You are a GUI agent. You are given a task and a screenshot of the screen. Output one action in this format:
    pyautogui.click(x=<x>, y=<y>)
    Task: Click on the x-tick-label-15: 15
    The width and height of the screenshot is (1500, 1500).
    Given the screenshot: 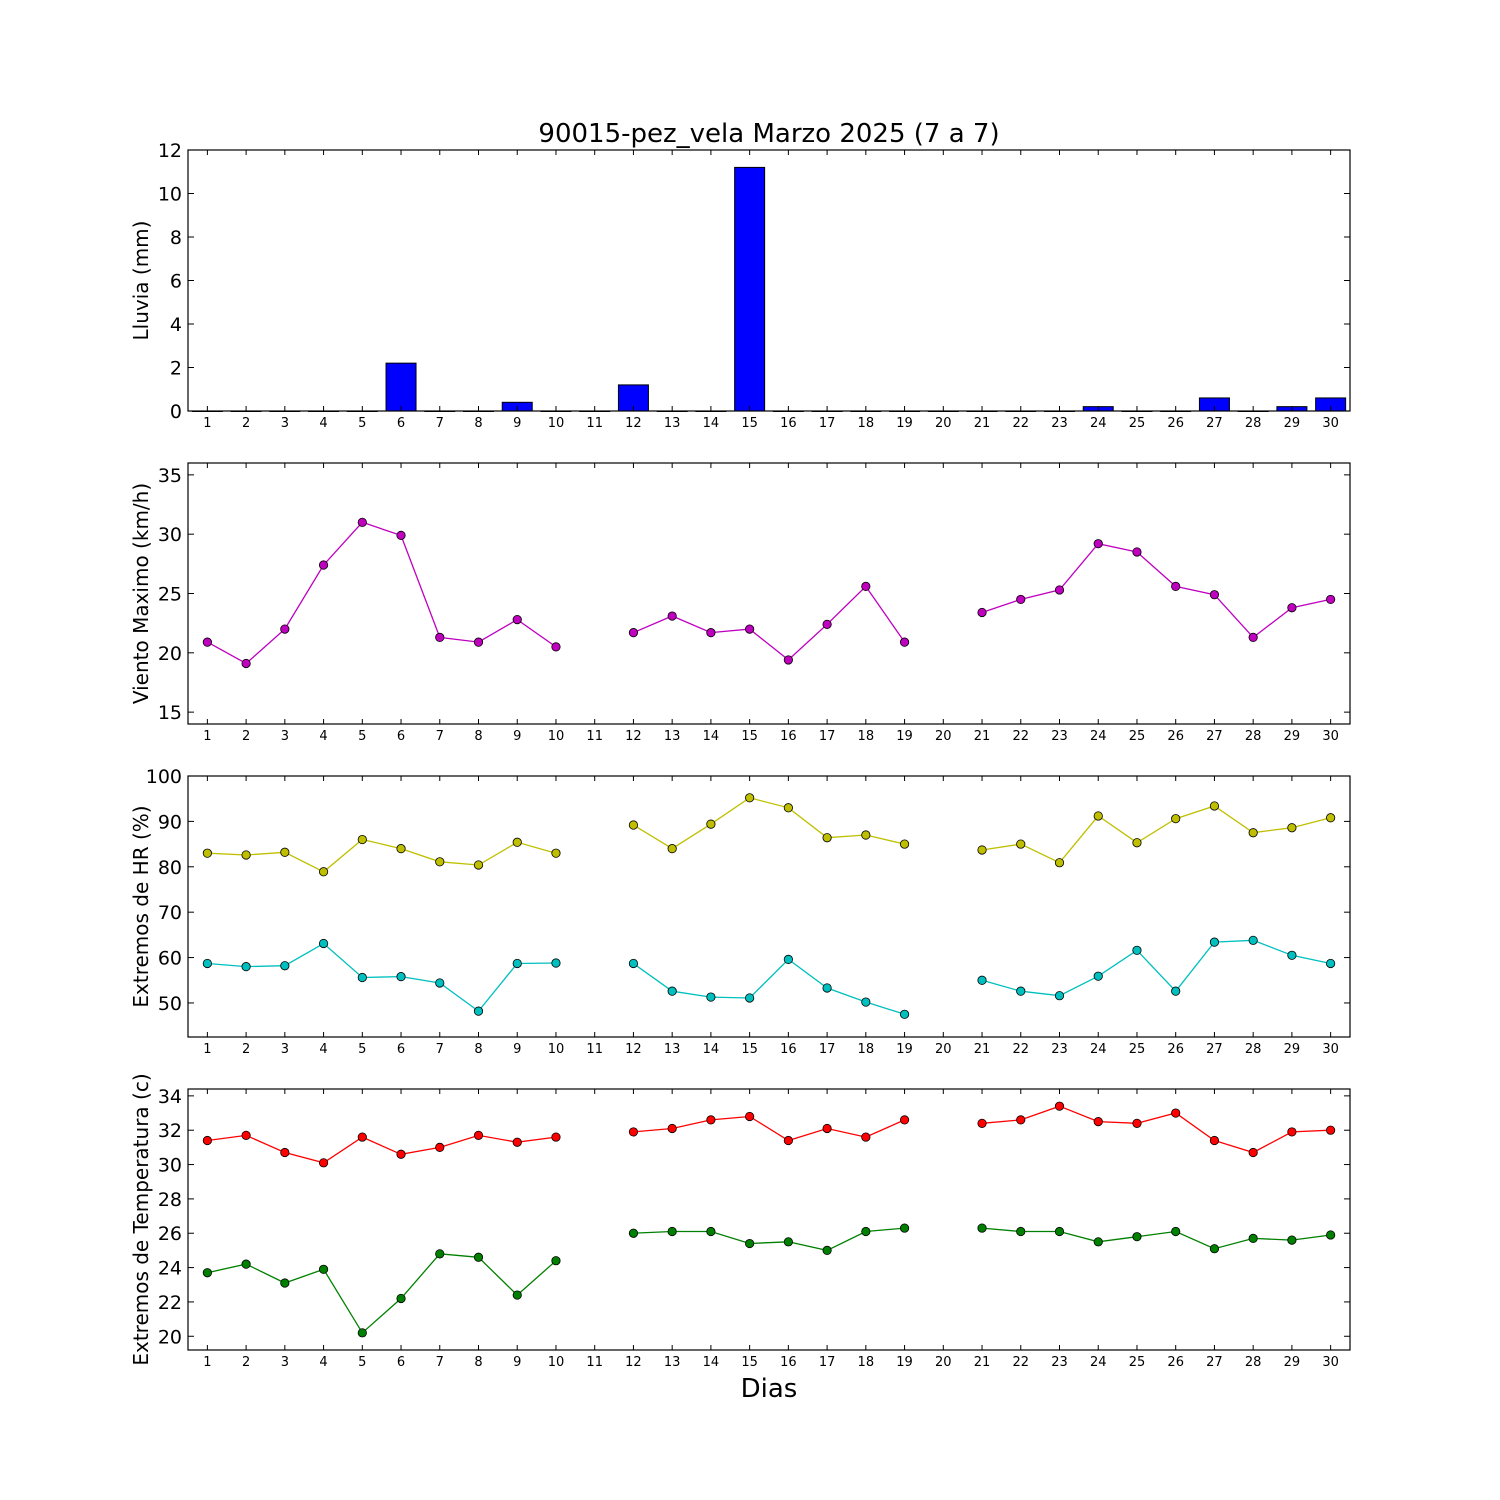 What is the action you would take?
    pyautogui.click(x=749, y=736)
    